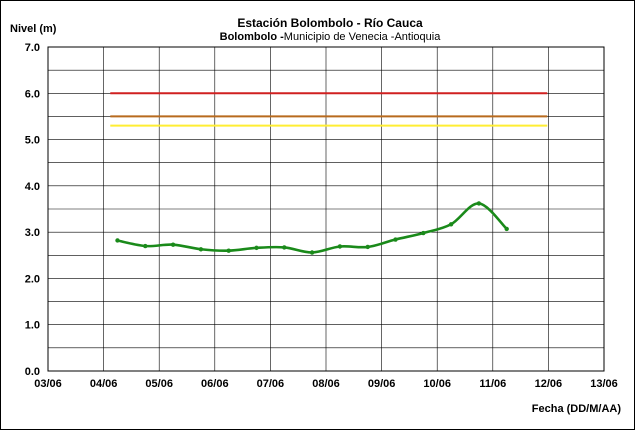 The image size is (635, 430). What do you see at coordinates (215, 384) in the screenshot?
I see `x-tick-label: 06/06` at bounding box center [215, 384].